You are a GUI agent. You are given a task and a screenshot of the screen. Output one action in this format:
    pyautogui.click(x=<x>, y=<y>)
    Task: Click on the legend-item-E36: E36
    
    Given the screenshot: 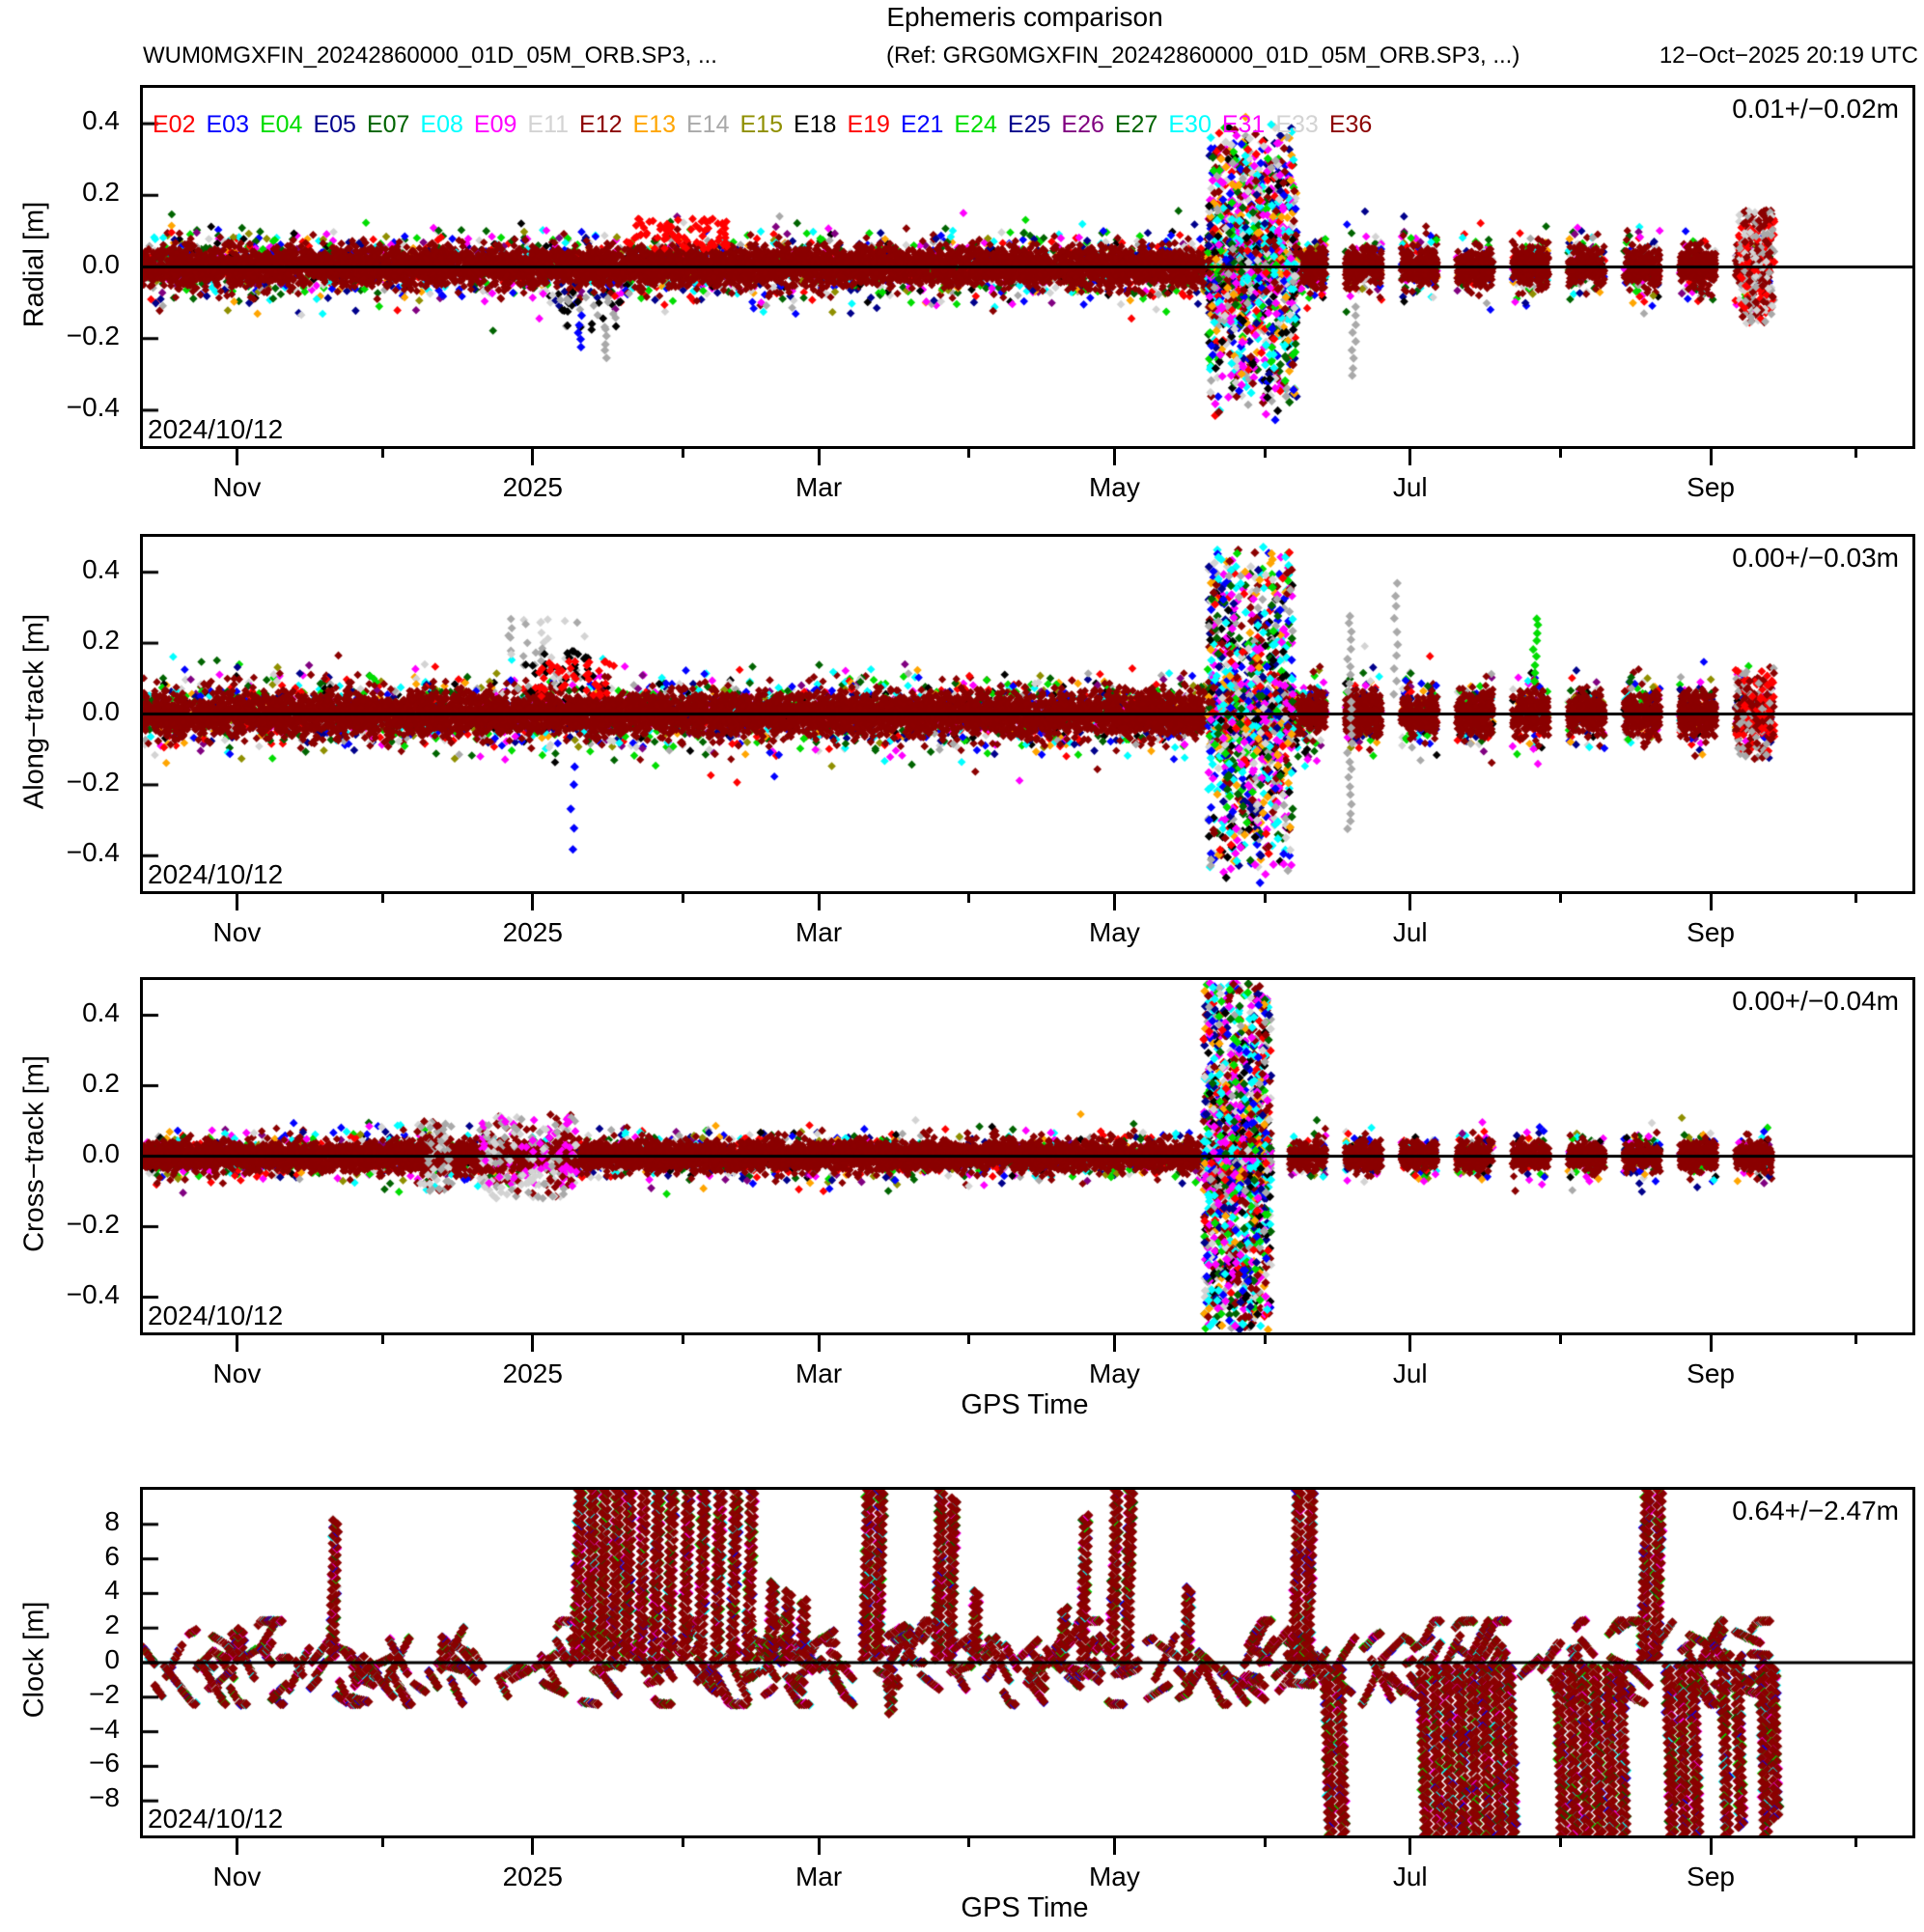 What is the action you would take?
    pyautogui.click(x=1350, y=125)
    